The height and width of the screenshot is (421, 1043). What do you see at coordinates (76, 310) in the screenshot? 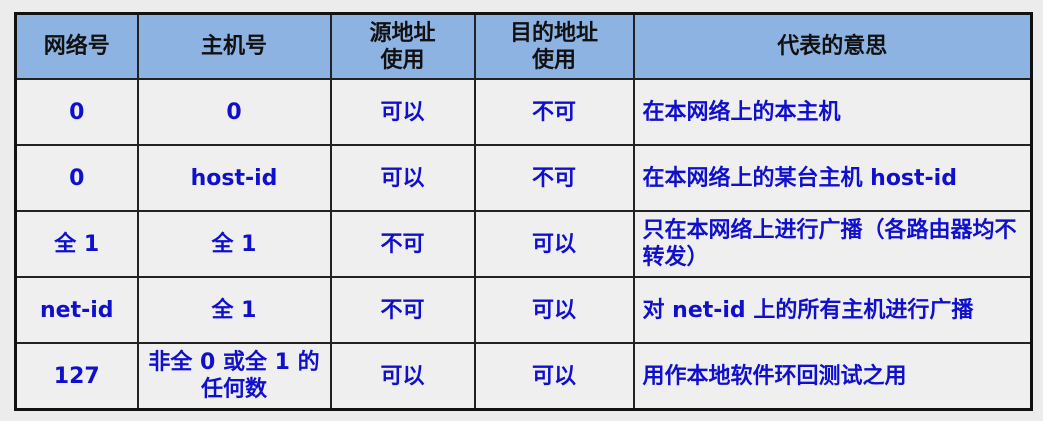
I see `network-id-cell: net-id` at bounding box center [76, 310].